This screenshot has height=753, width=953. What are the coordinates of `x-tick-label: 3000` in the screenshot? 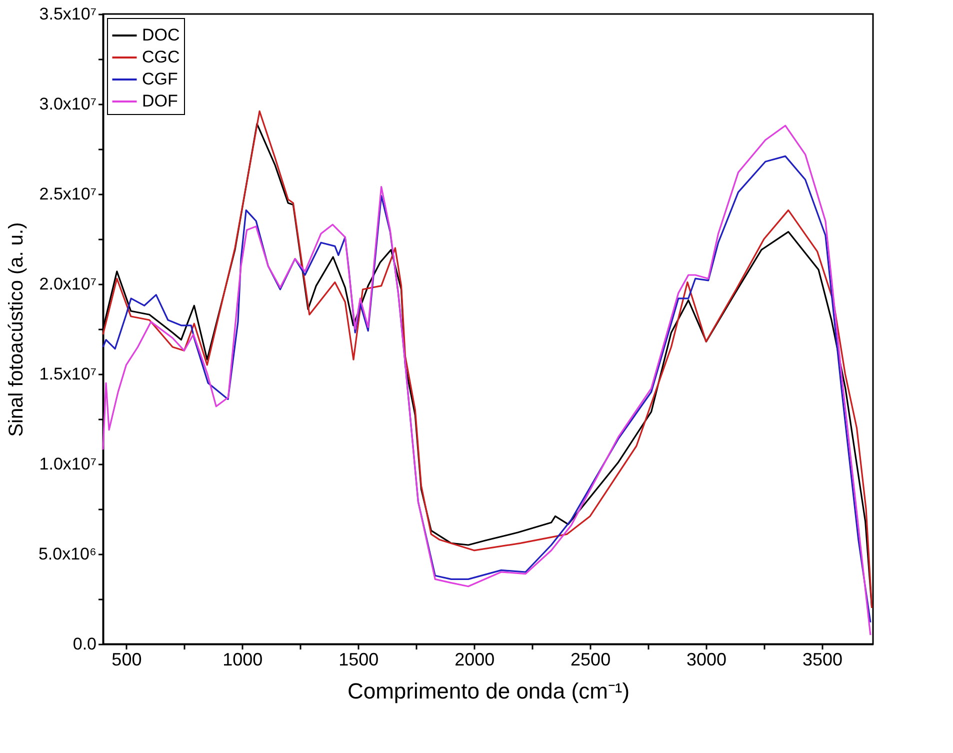 It's located at (706, 660).